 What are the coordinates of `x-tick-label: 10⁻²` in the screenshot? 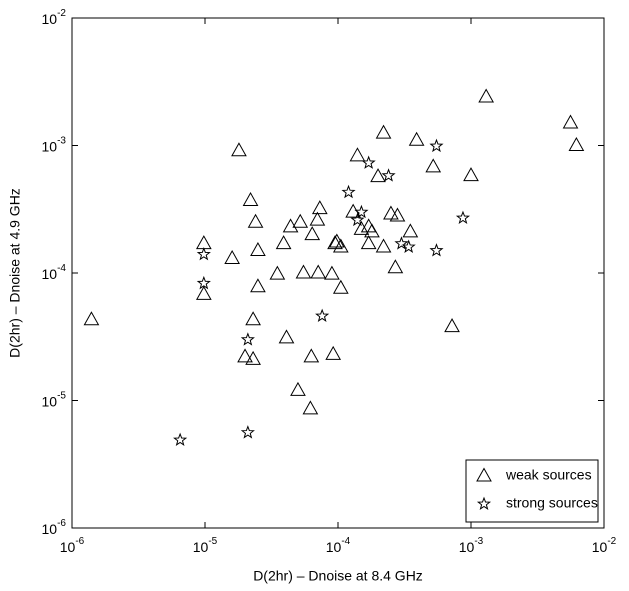 It's located at (604, 545).